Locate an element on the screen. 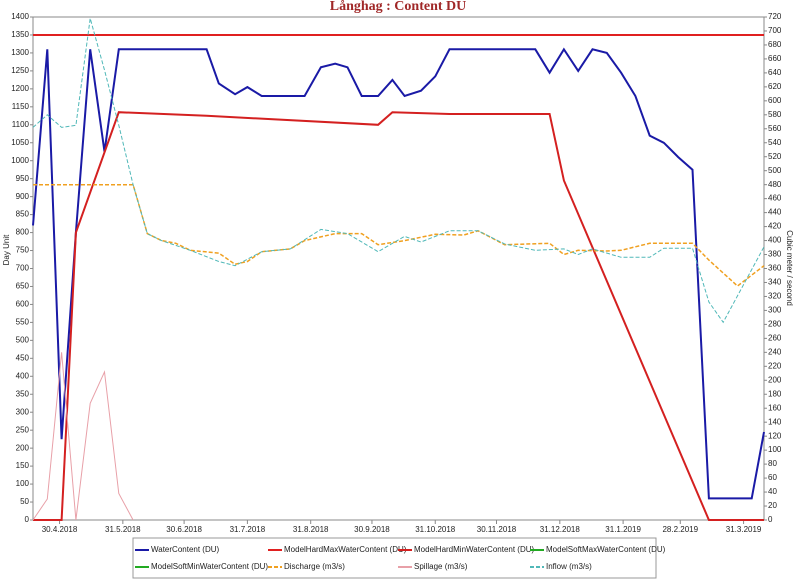 The image size is (795, 581). y-tick-label: 100 is located at coordinates (23, 483).